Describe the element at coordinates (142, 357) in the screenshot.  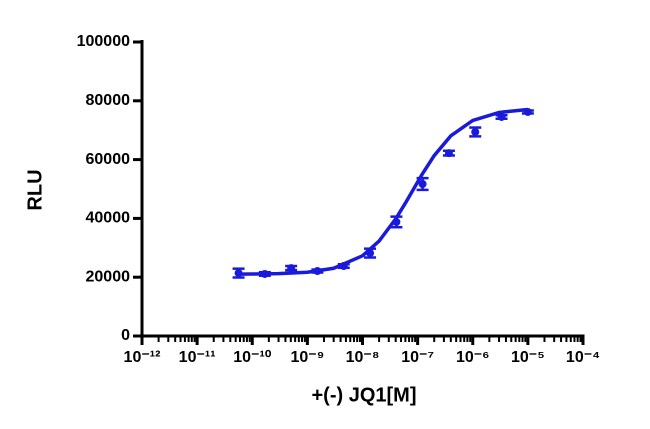
I see `x-tick-label: 10⁻¹²` at that location.